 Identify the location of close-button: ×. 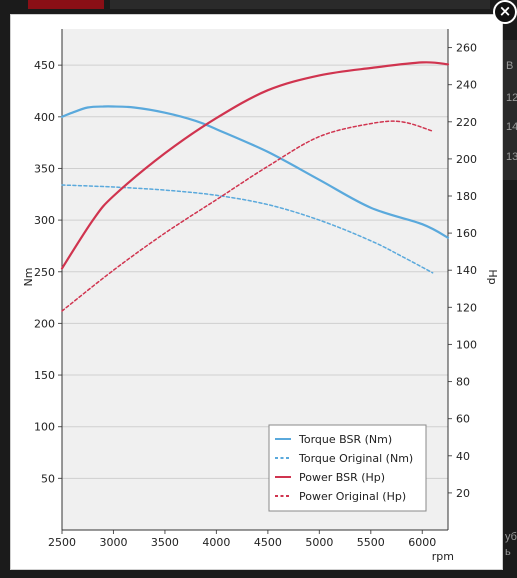
(505, 12).